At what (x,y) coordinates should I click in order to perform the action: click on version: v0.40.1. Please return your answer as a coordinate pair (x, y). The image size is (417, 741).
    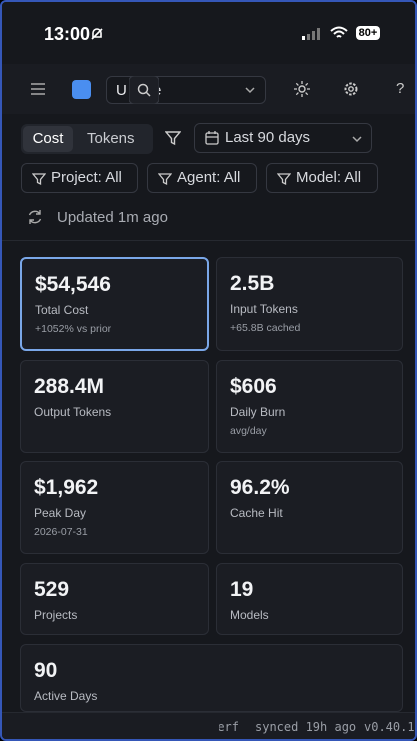
    Looking at the image, I should click on (389, 727).